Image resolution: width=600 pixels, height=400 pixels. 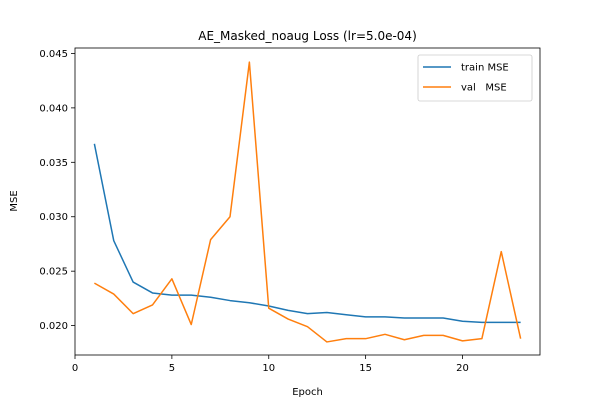 I want to click on x-tick-label-1: 5, so click(x=172, y=368).